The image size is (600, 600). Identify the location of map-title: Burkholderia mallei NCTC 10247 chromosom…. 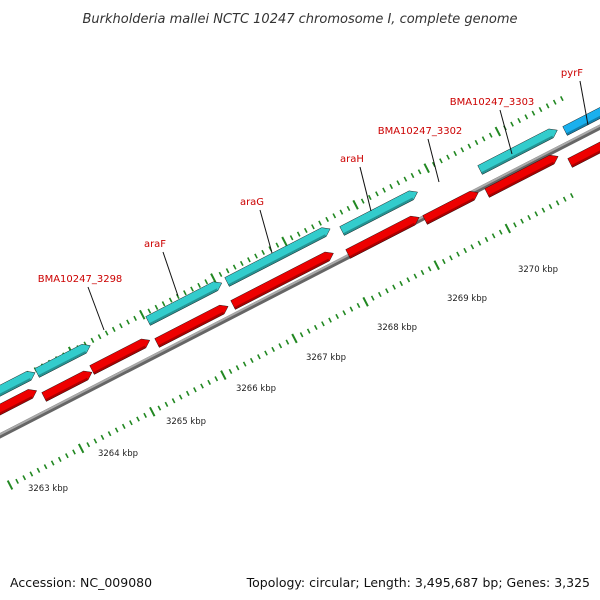
(299, 19).